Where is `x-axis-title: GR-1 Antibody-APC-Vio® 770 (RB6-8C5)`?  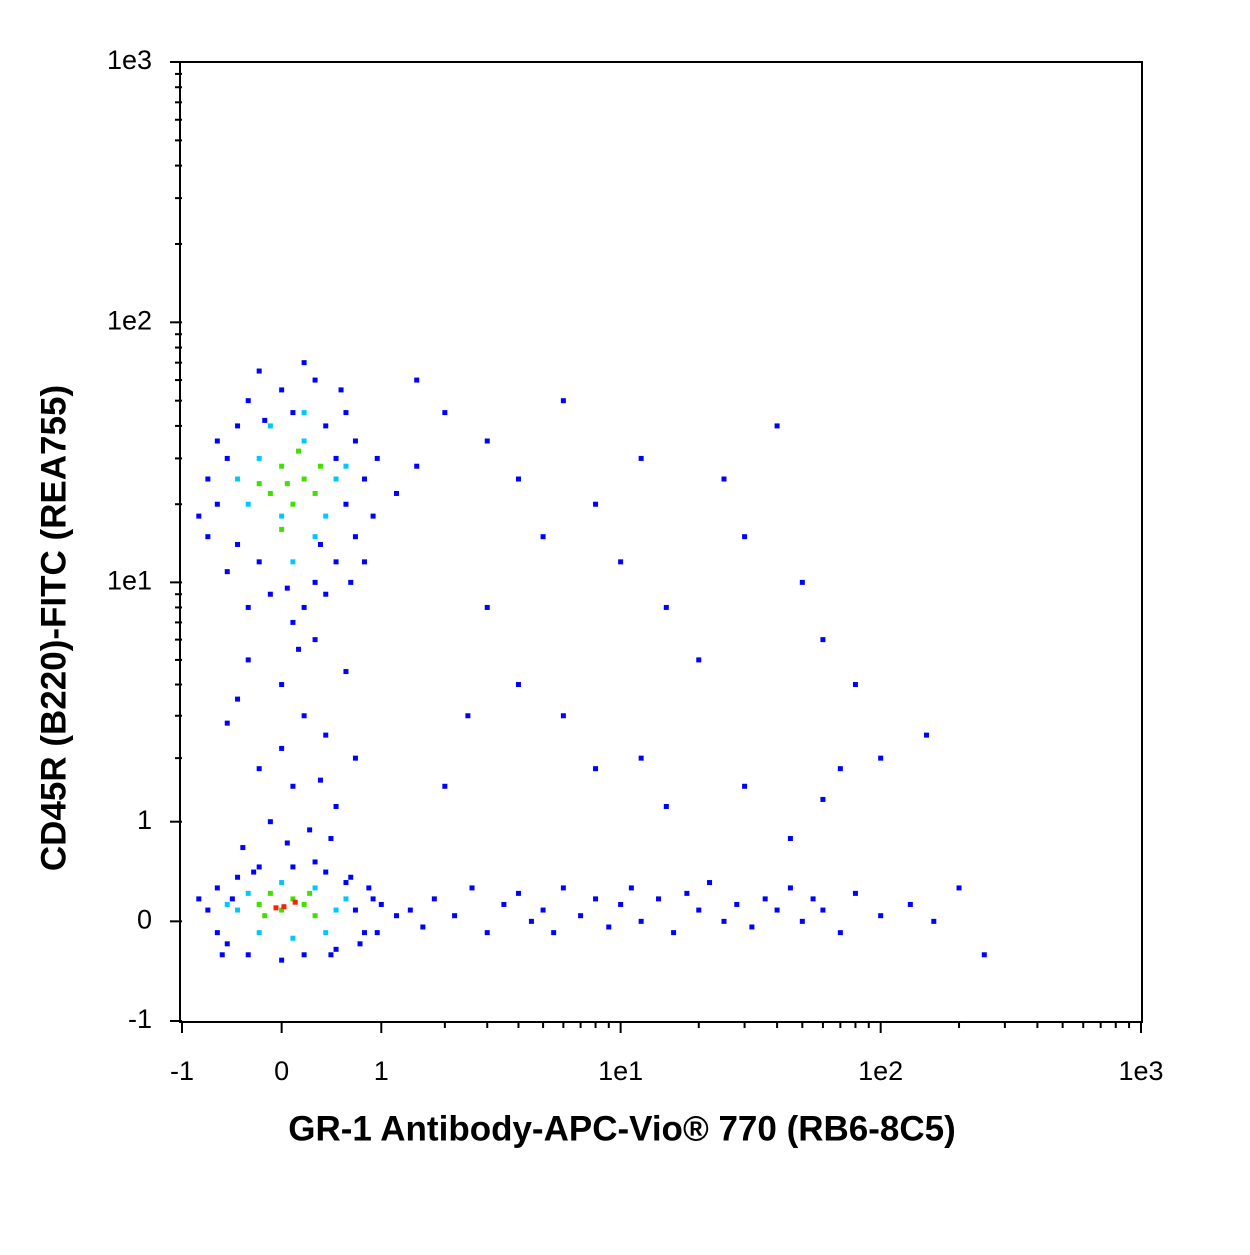
x-axis-title: GR-1 Antibody-APC-Vio® 770 (RB6-8C5) is located at coordinates (622, 1128).